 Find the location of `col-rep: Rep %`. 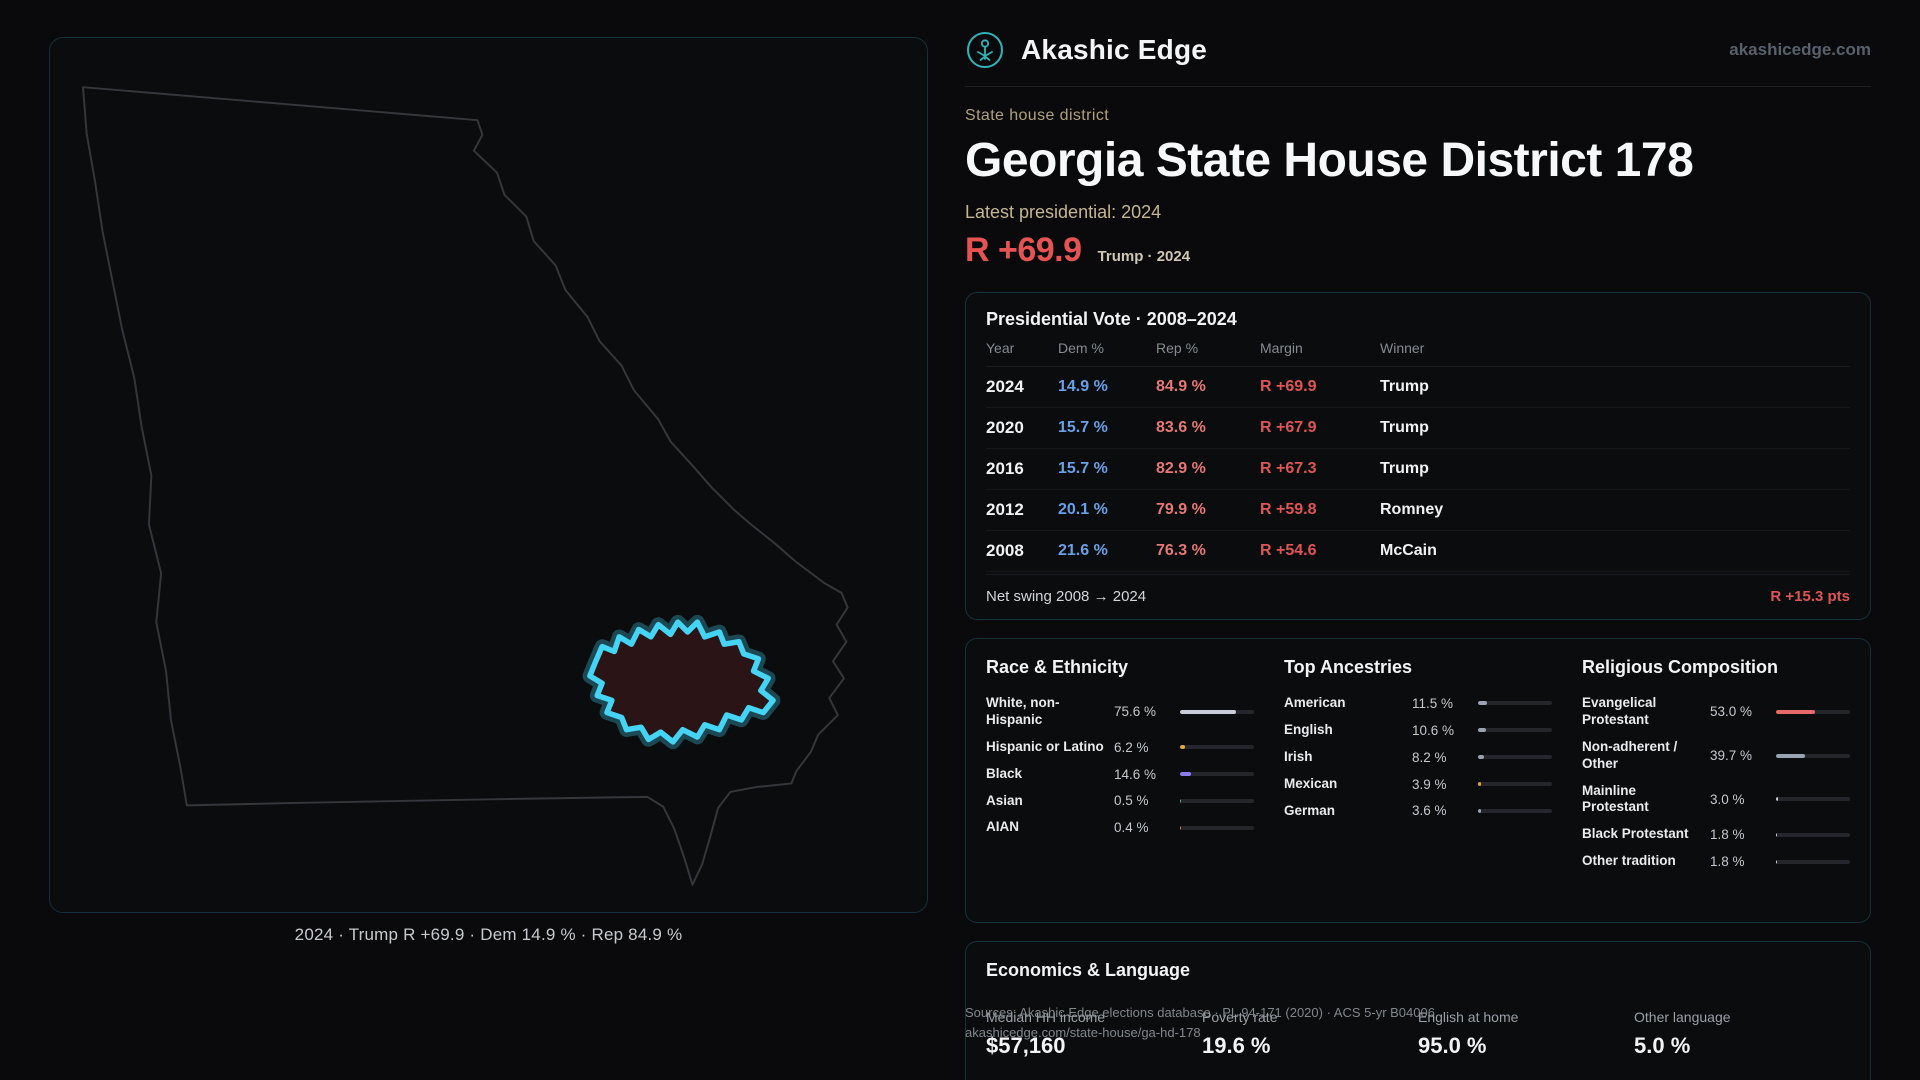

col-rep: Rep % is located at coordinates (1177, 348).